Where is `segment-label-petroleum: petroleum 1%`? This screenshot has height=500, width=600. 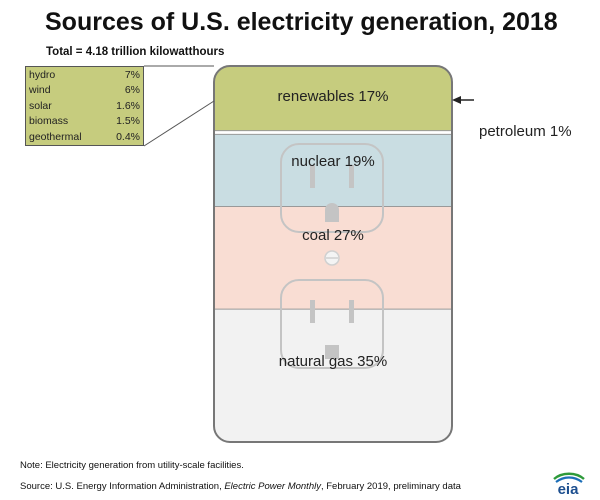 segment-label-petroleum: petroleum 1% is located at coordinates (525, 132).